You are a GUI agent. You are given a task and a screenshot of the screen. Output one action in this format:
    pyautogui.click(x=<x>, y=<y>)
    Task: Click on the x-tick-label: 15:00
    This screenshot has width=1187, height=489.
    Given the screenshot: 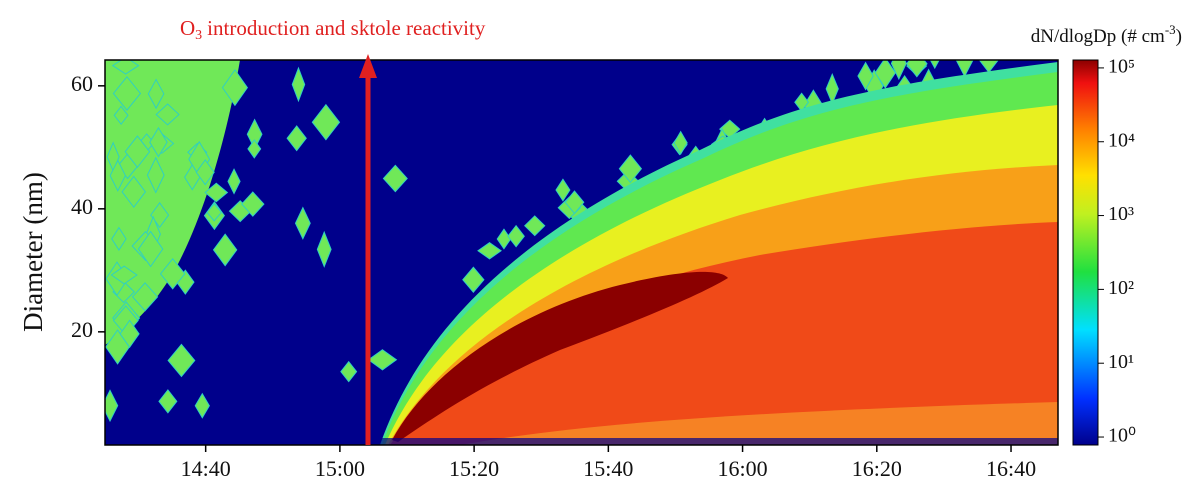 What is the action you would take?
    pyautogui.click(x=340, y=468)
    